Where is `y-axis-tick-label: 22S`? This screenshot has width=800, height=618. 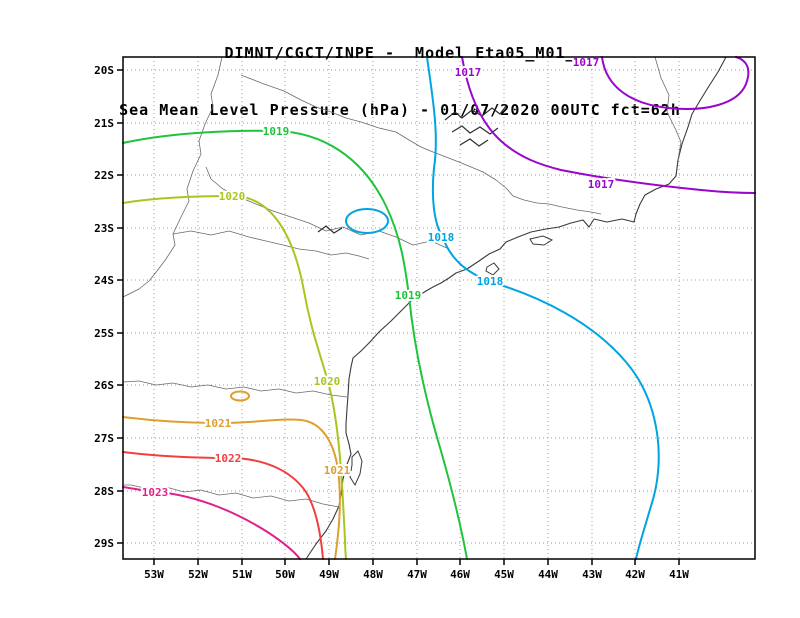 y-axis-tick-label: 22S is located at coordinates (104, 175).